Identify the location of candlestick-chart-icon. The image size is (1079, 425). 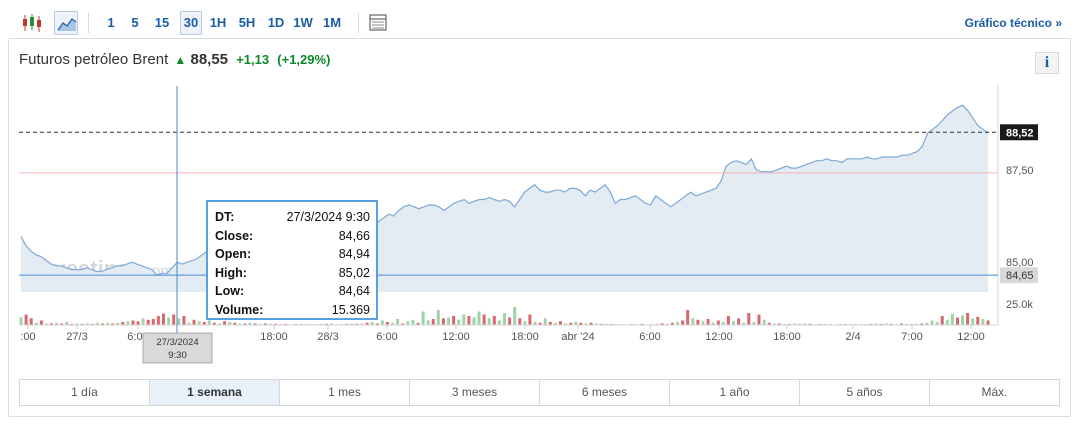
(32, 23).